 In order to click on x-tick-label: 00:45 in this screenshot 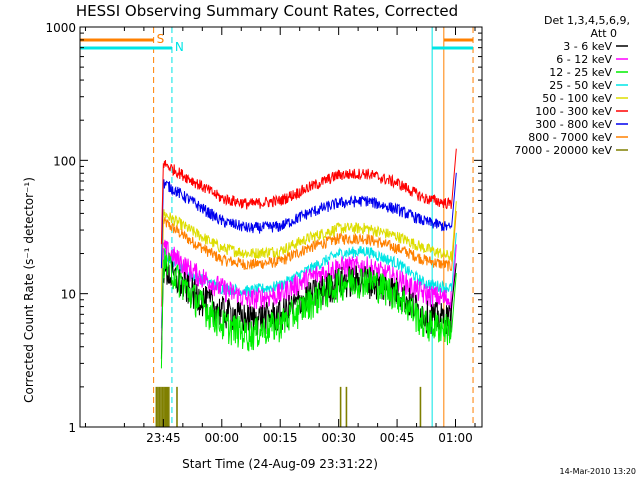, I will do `click(397, 438)`.